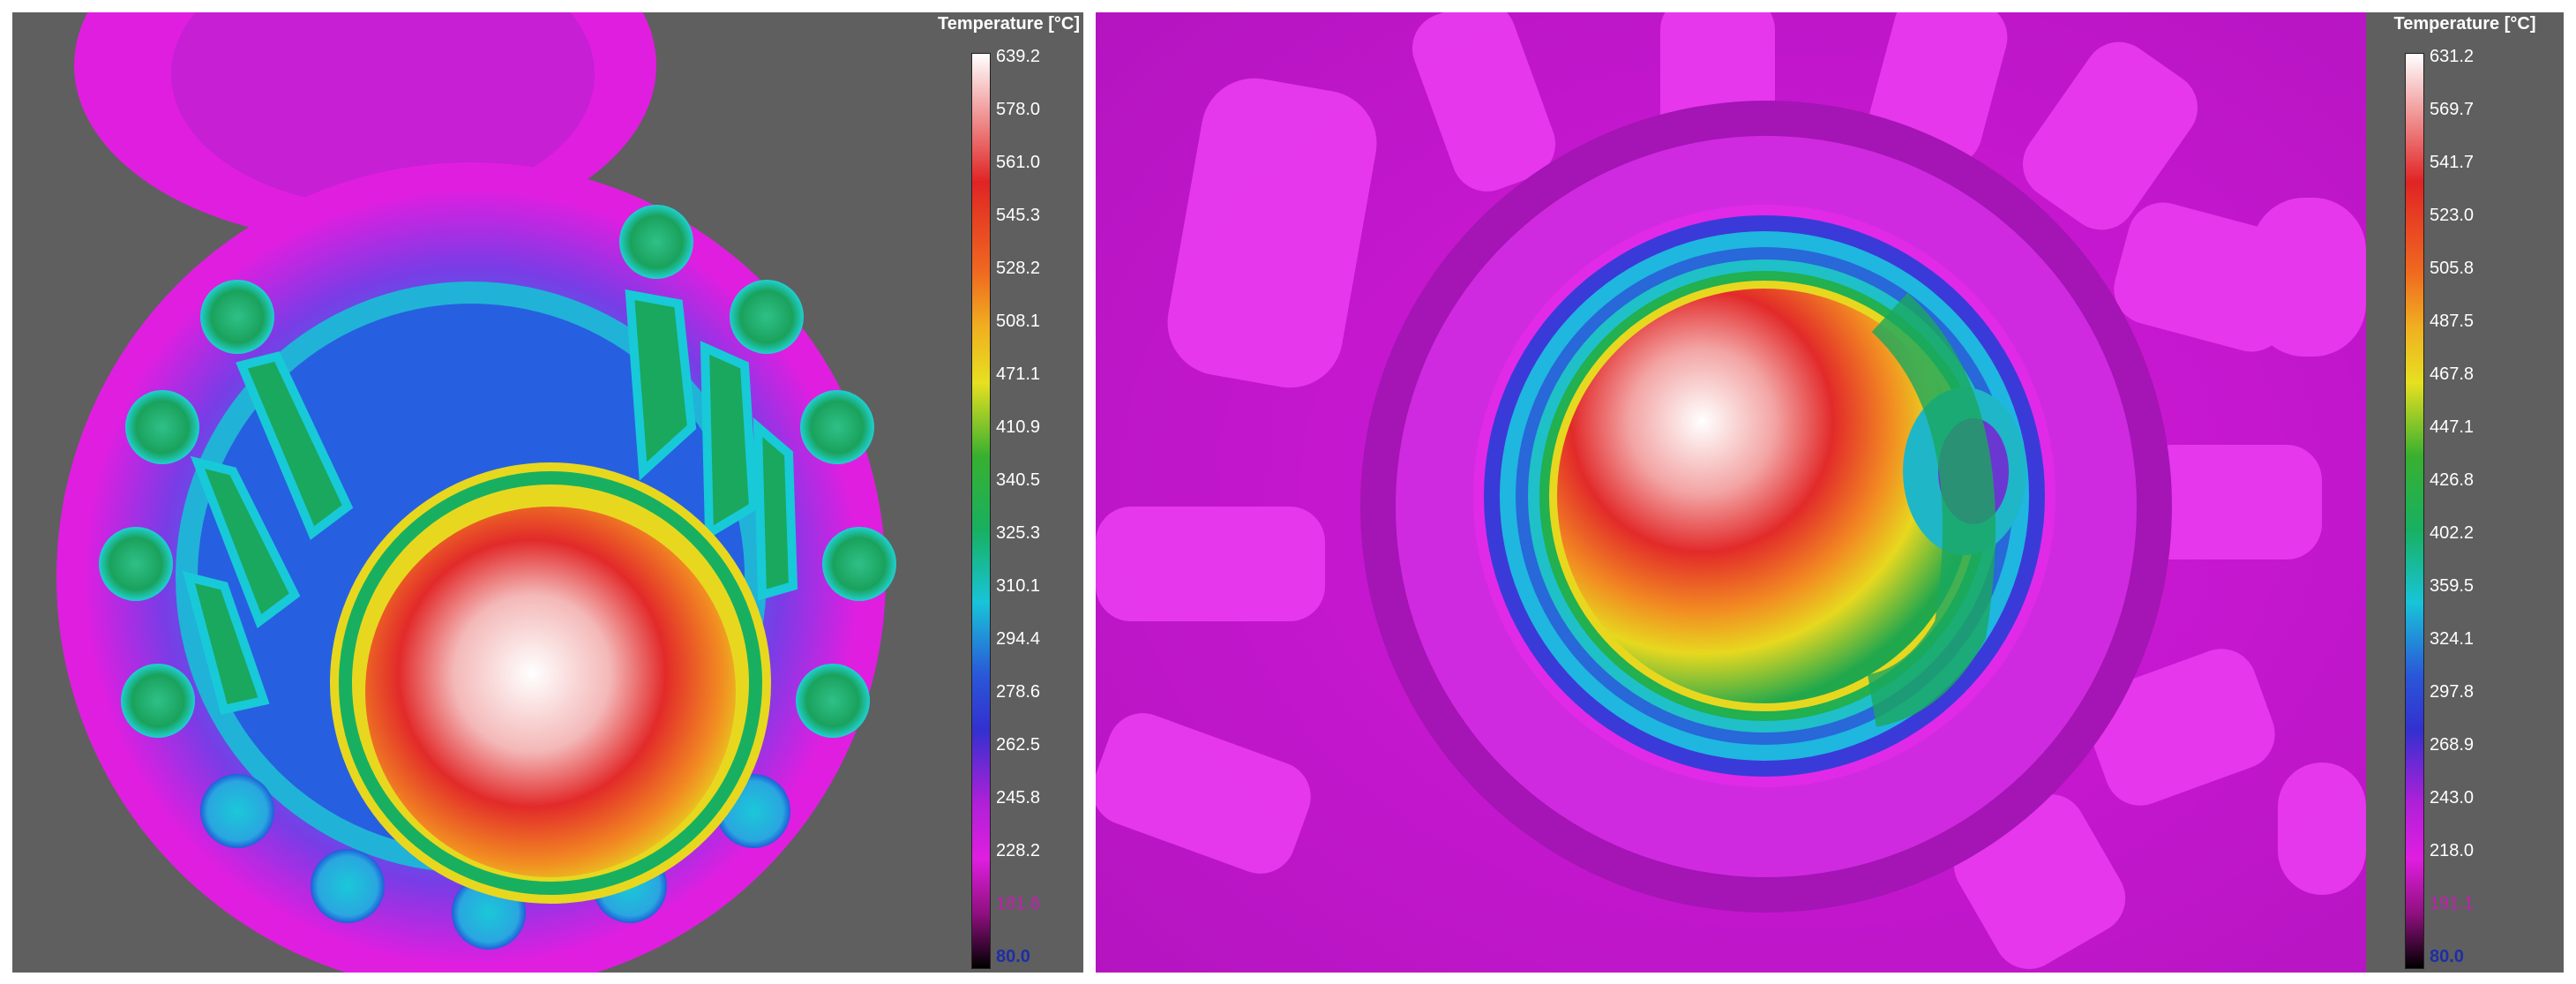  I want to click on legend-tick-label: 325.3, so click(1019, 533).